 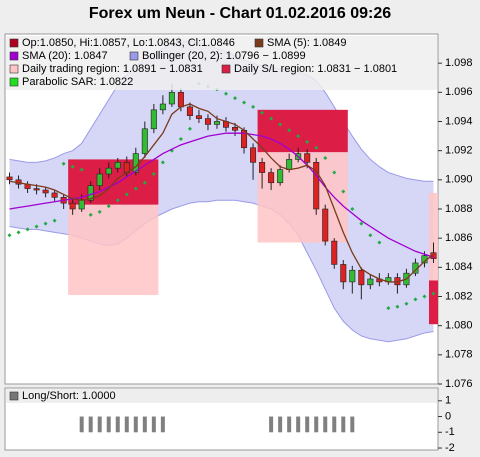 I want to click on legend-label: Daily trading region: 1.0891 − 1.0831, so click(x=112, y=69).